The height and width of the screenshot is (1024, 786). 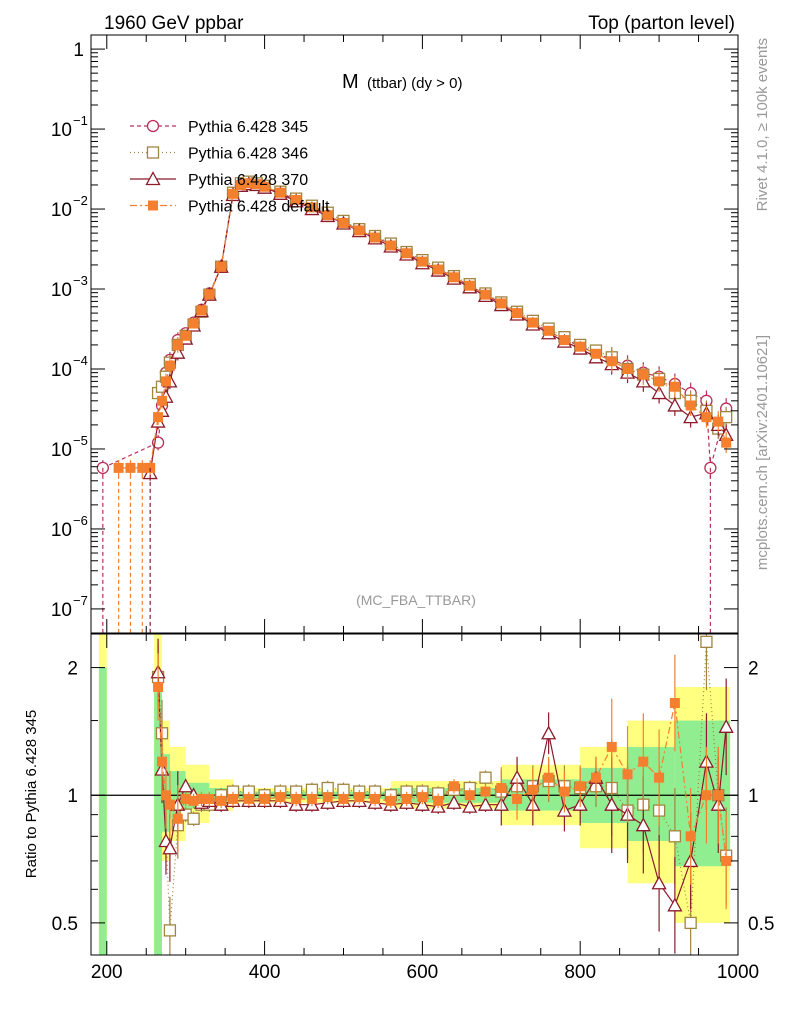 I want to click on ratio-y-tick-label-right: 1, so click(x=753, y=796).